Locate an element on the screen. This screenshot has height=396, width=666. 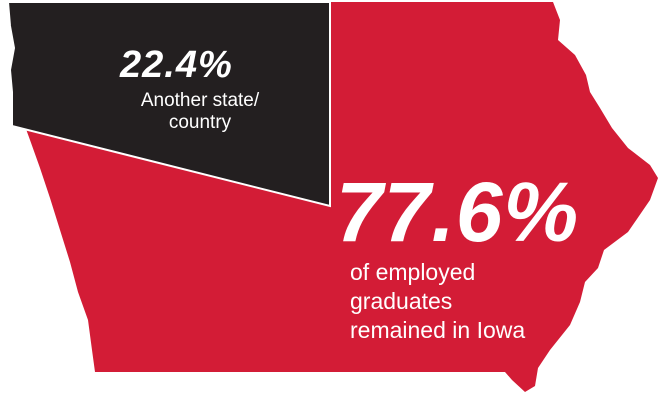
remained-in-iowa-value-label: 77.6% is located at coordinates (458, 212).